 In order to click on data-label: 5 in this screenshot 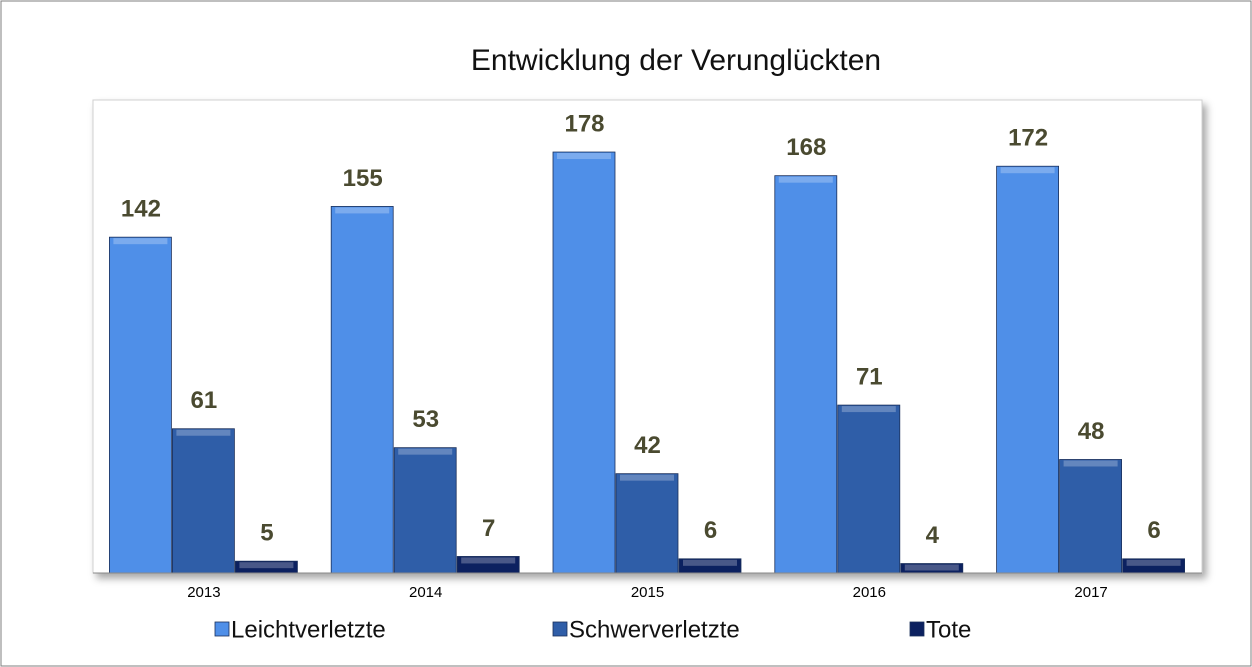, I will do `click(266, 533)`.